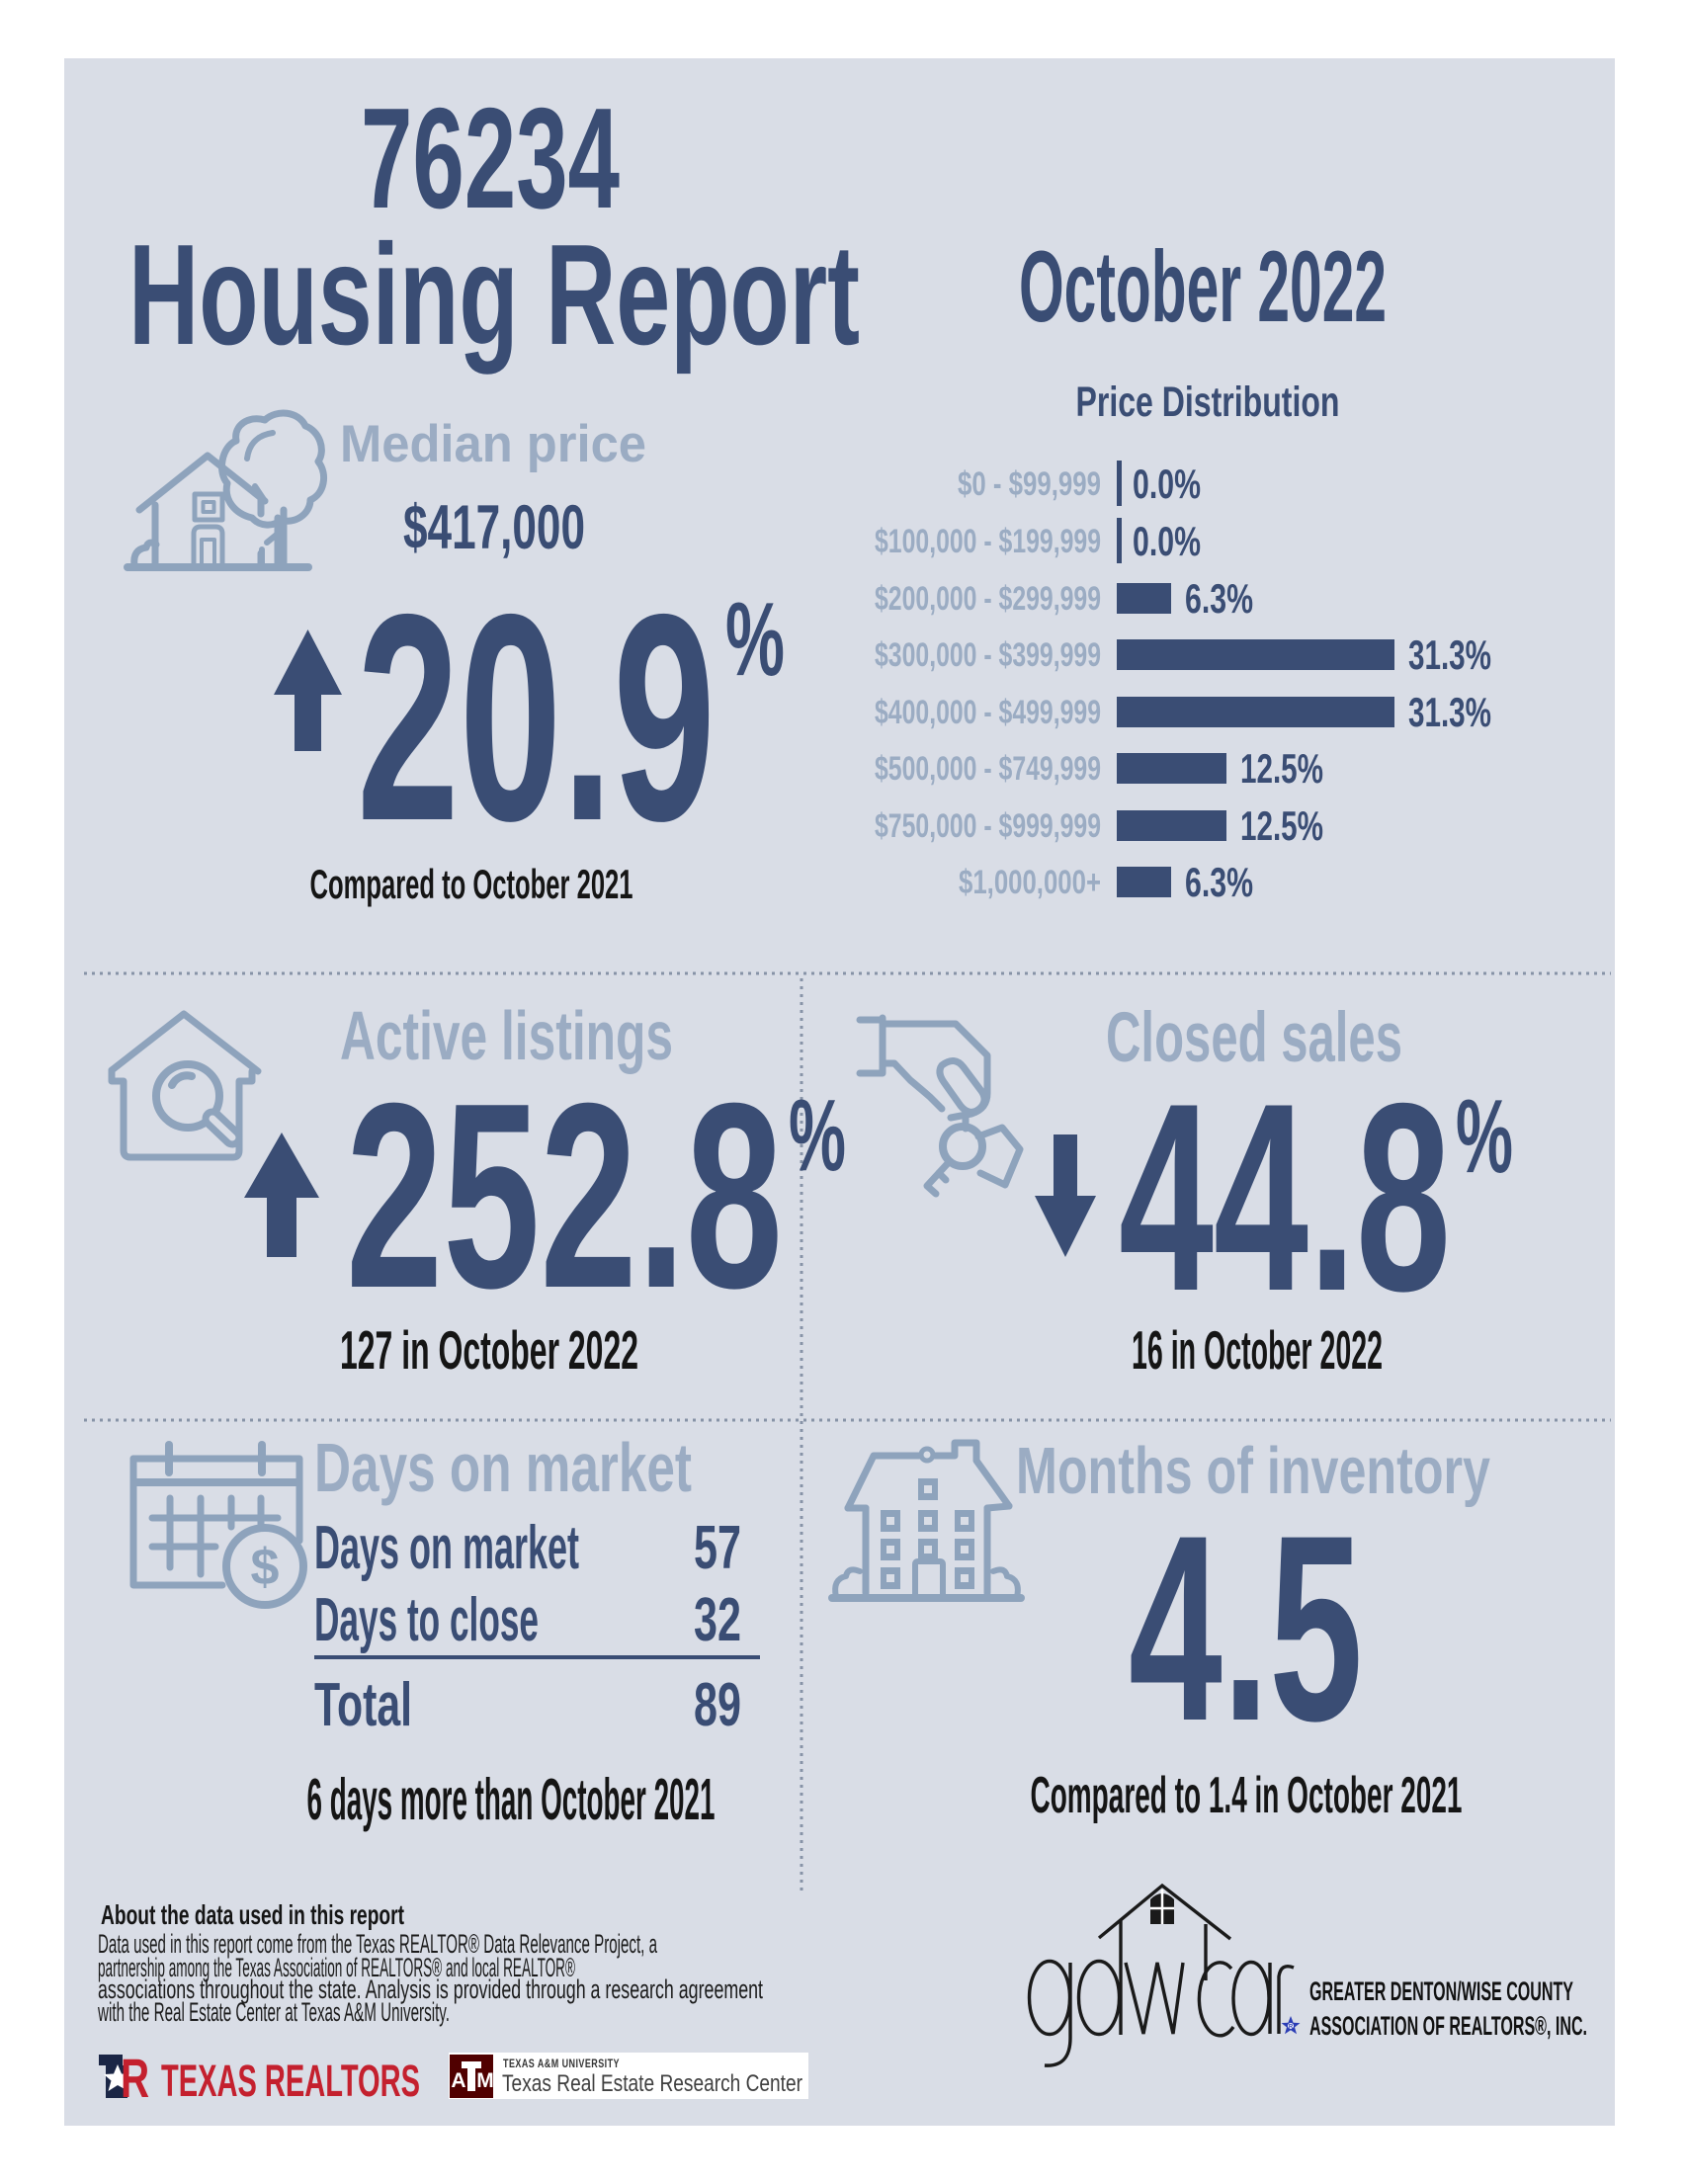  What do you see at coordinates (471, 884) in the screenshot?
I see `svg-text: Compared to October 2021` at bounding box center [471, 884].